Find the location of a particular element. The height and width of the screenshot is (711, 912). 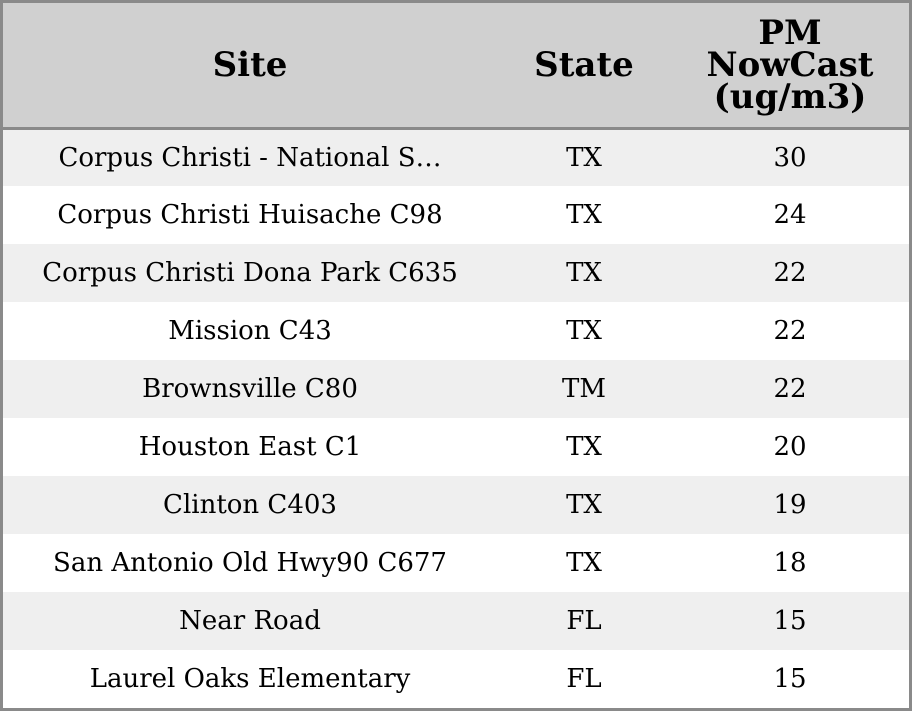

table-row: Corpus Christi - National S… TX 30 is located at coordinates (456, 157).